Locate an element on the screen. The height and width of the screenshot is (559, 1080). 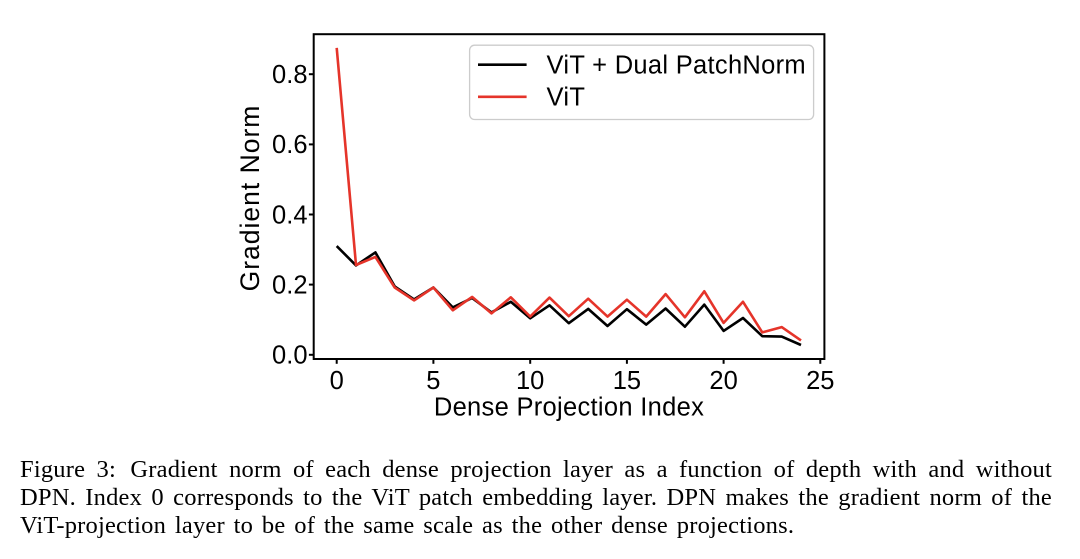
svg-text: 0 is located at coordinates (337, 381).